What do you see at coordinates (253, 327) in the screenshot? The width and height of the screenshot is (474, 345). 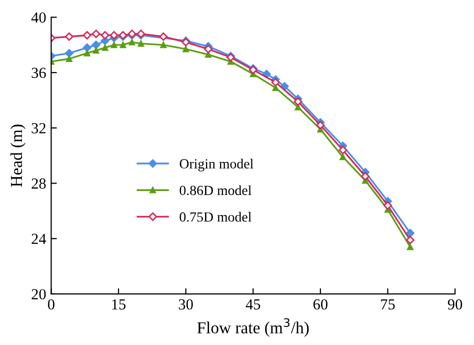 I see `x-axis-title: Flow rate (m$^{3}$/h)` at bounding box center [253, 327].